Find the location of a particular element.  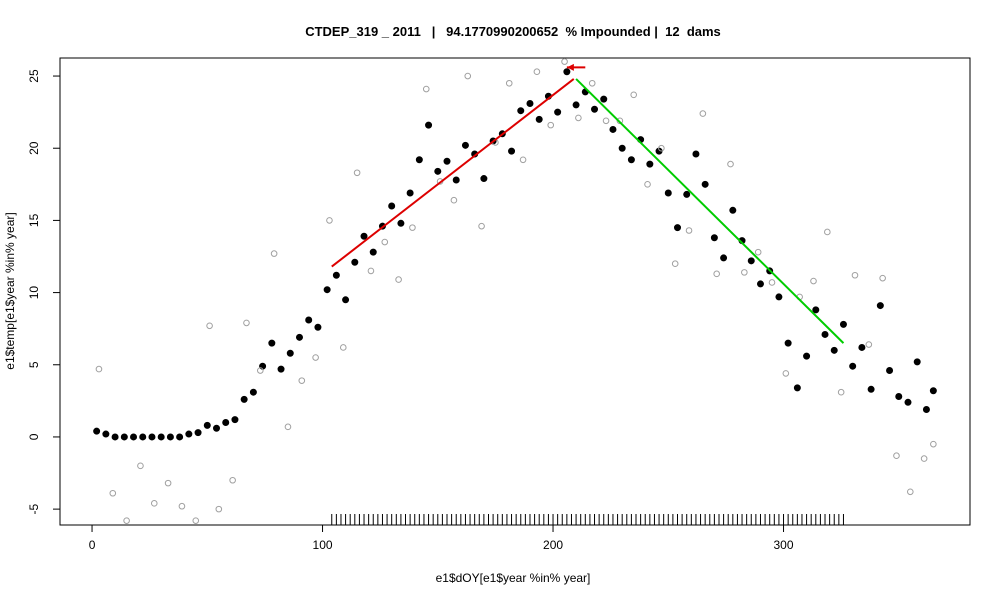

x-tick-label: 0 is located at coordinates (92, 545).